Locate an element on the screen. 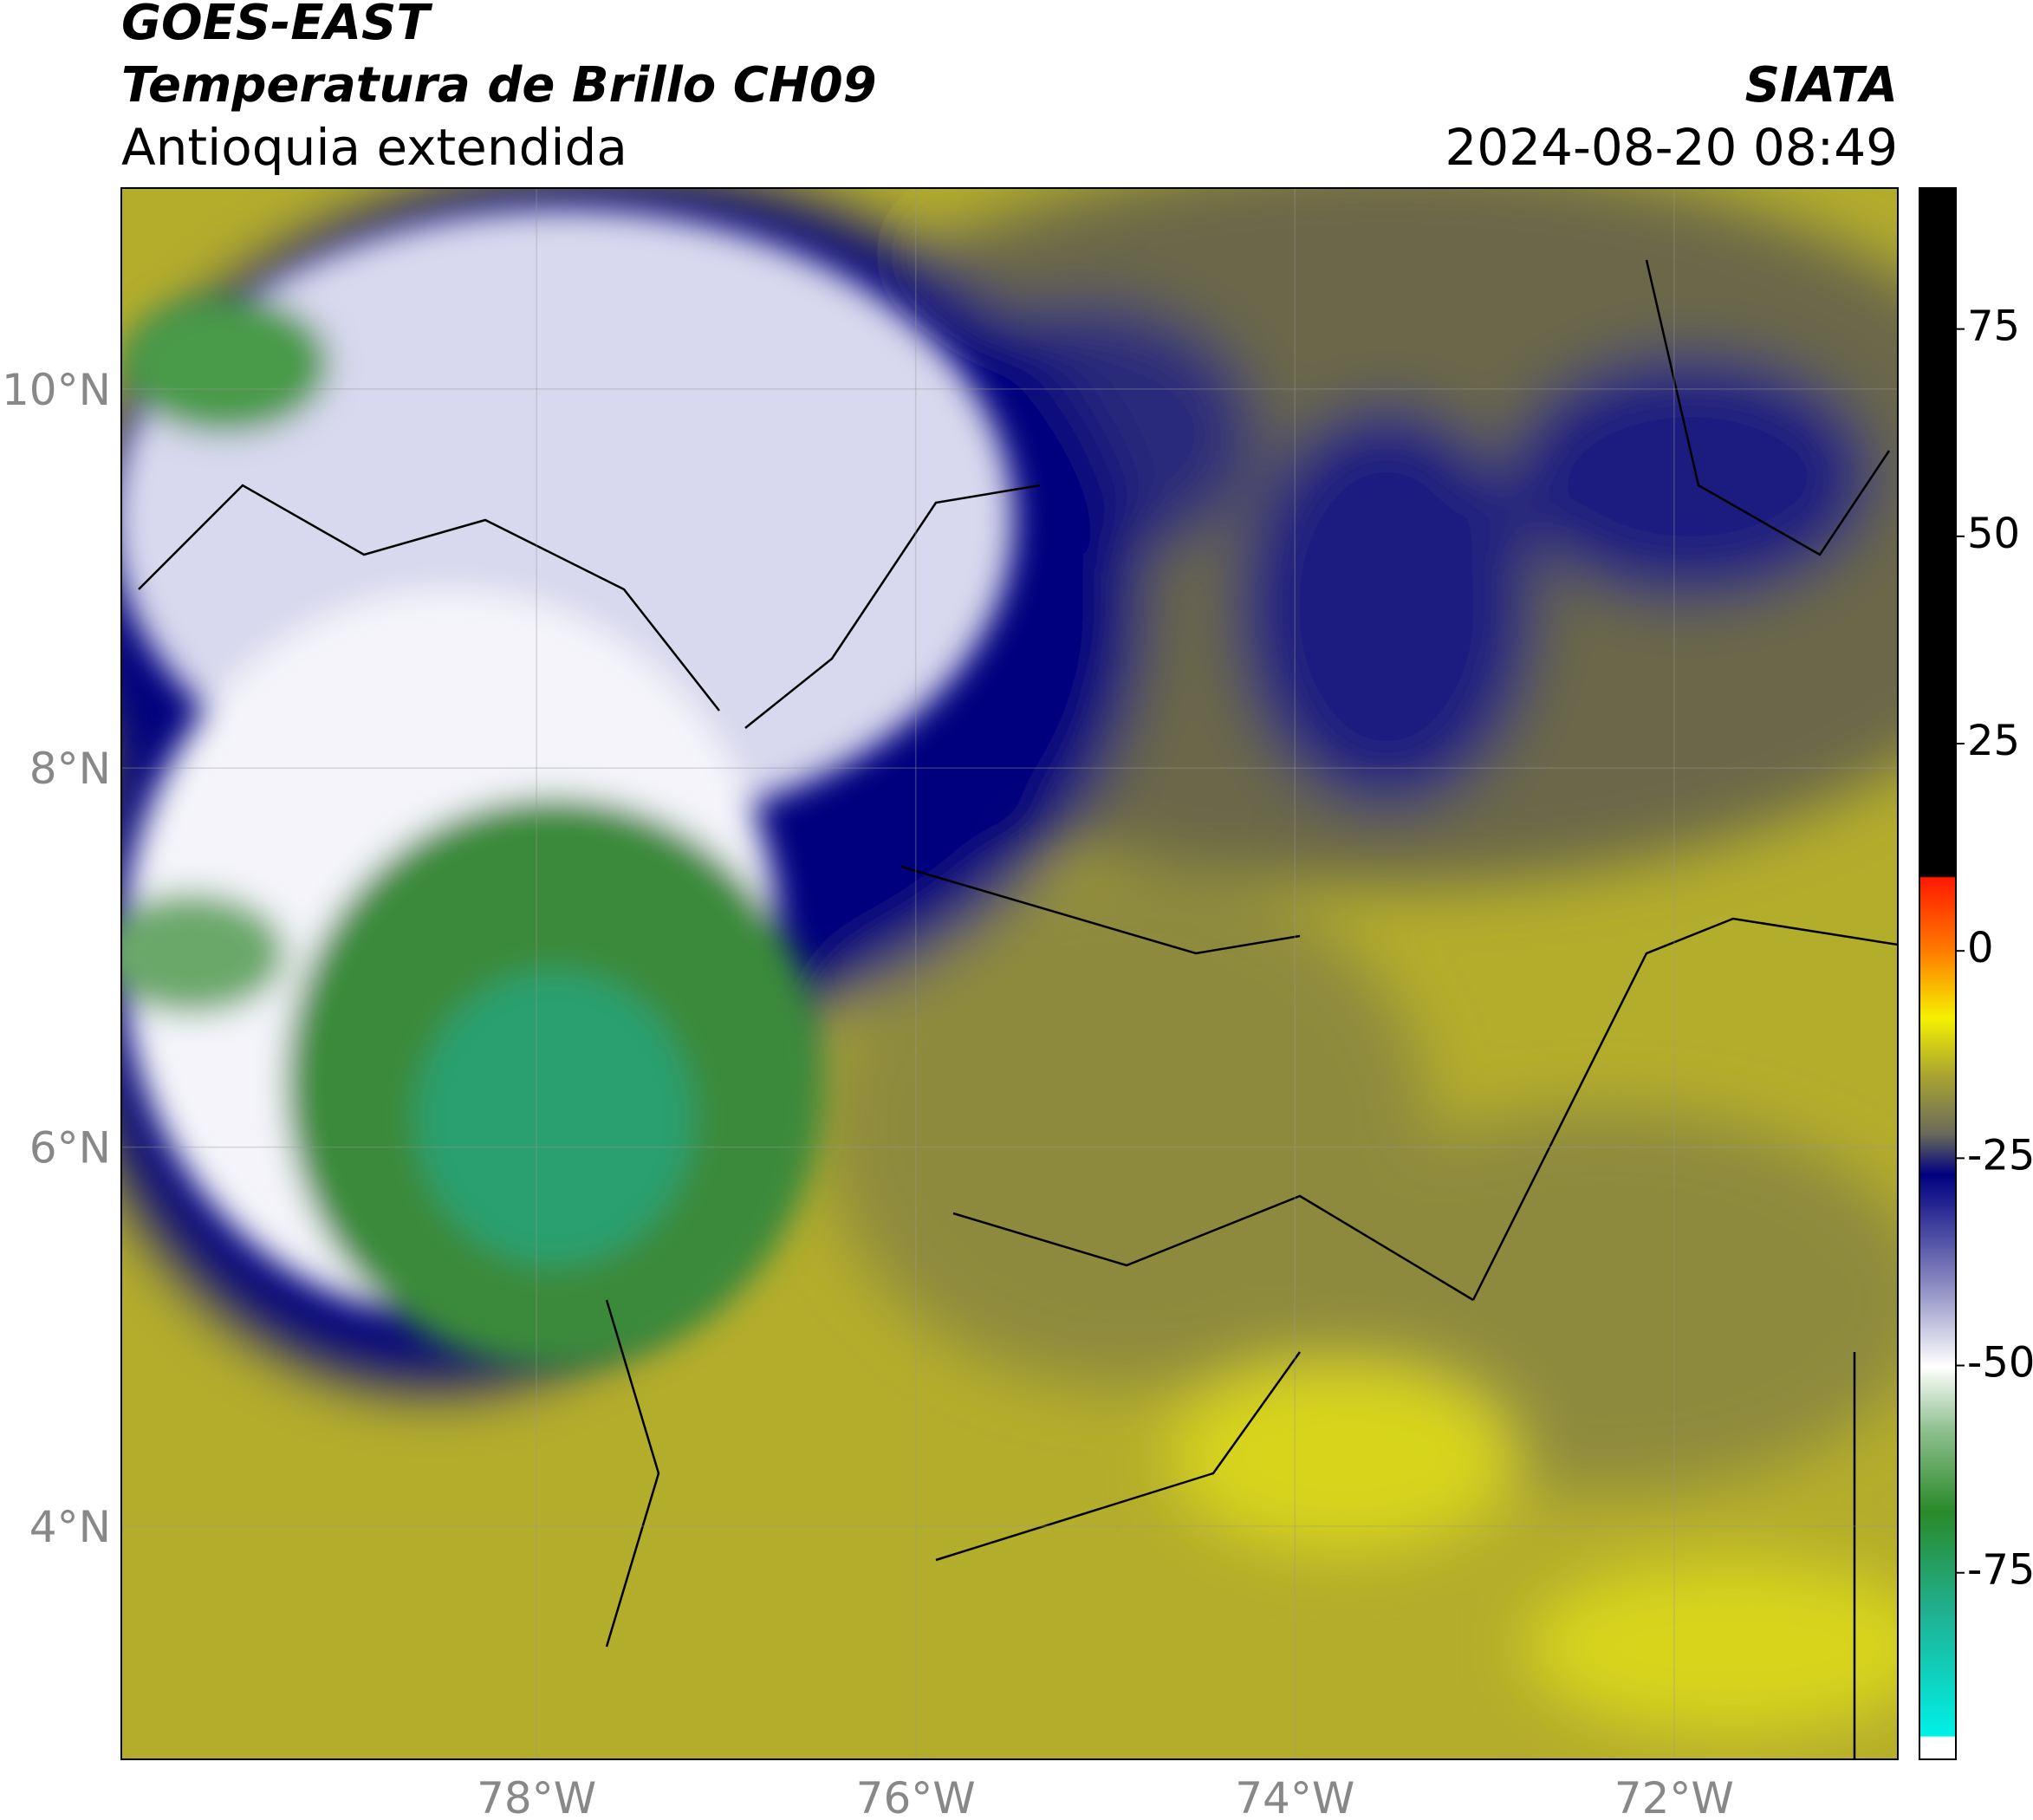  y-tick-label: 6°N is located at coordinates (70, 1148).